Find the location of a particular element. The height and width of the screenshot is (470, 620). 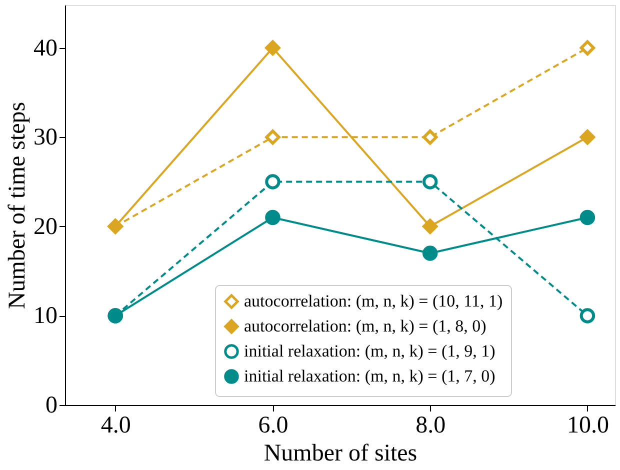

x-tick-label: 6.0 is located at coordinates (273, 425).